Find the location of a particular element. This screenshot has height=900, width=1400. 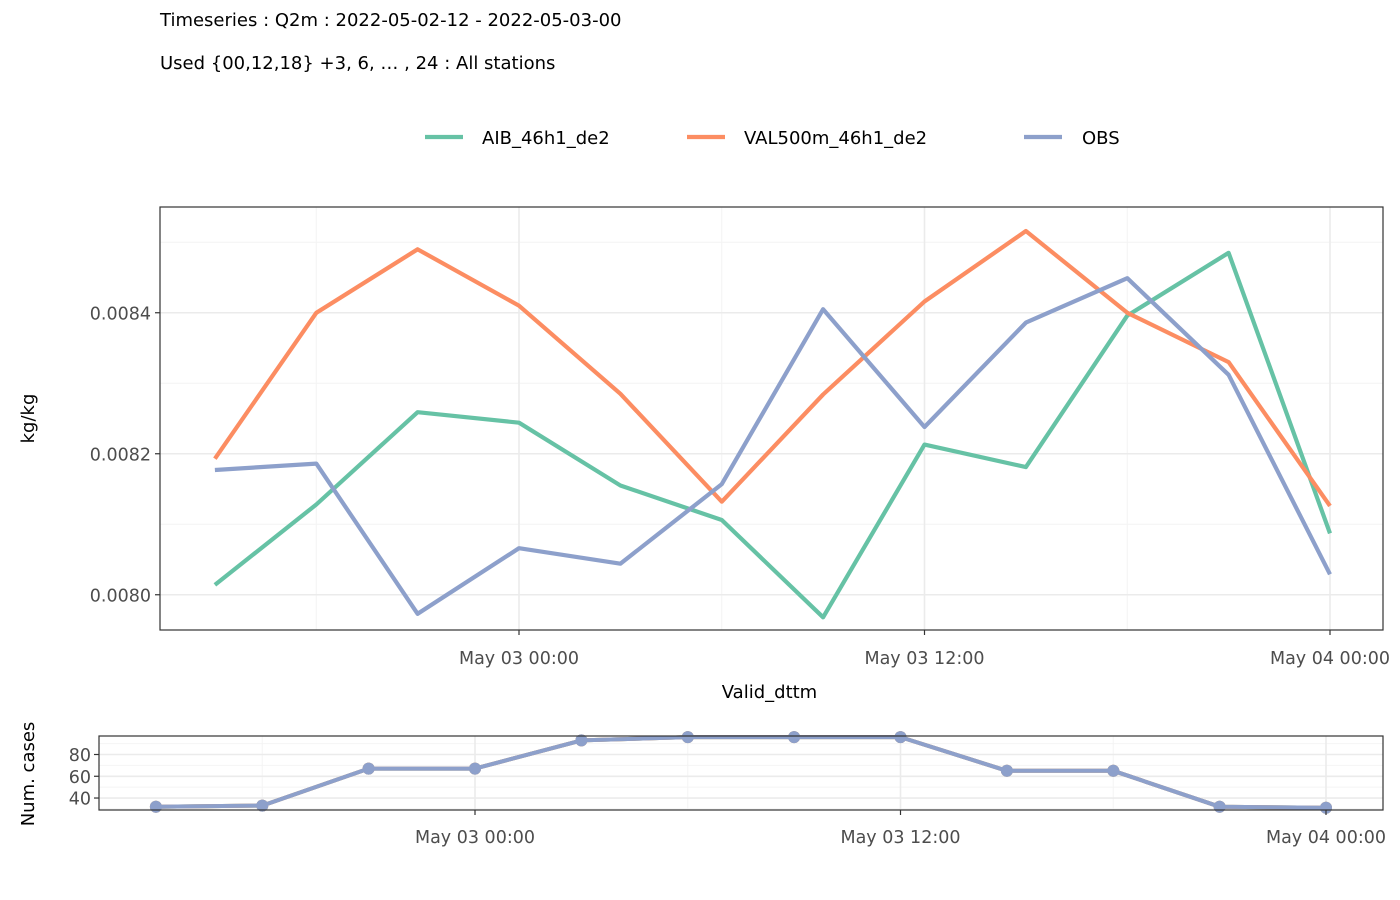

y-tick-label: 0.0080 is located at coordinates (120, 596).